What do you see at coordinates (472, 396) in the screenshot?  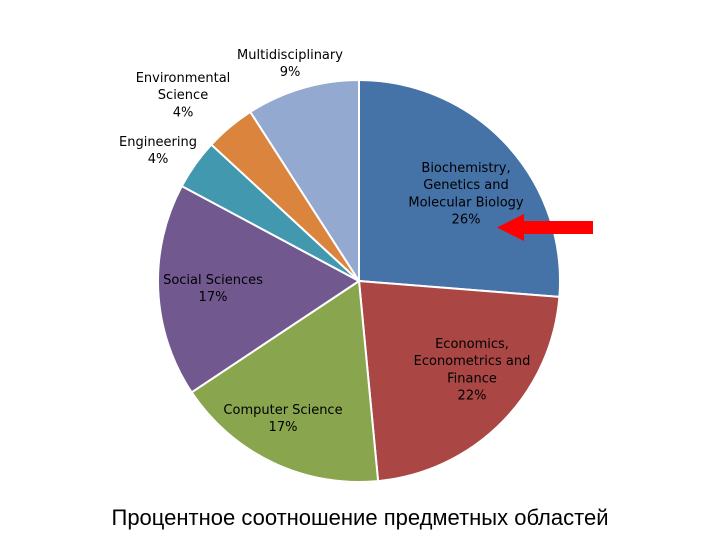 I see `slice-value-label: 22%` at bounding box center [472, 396].